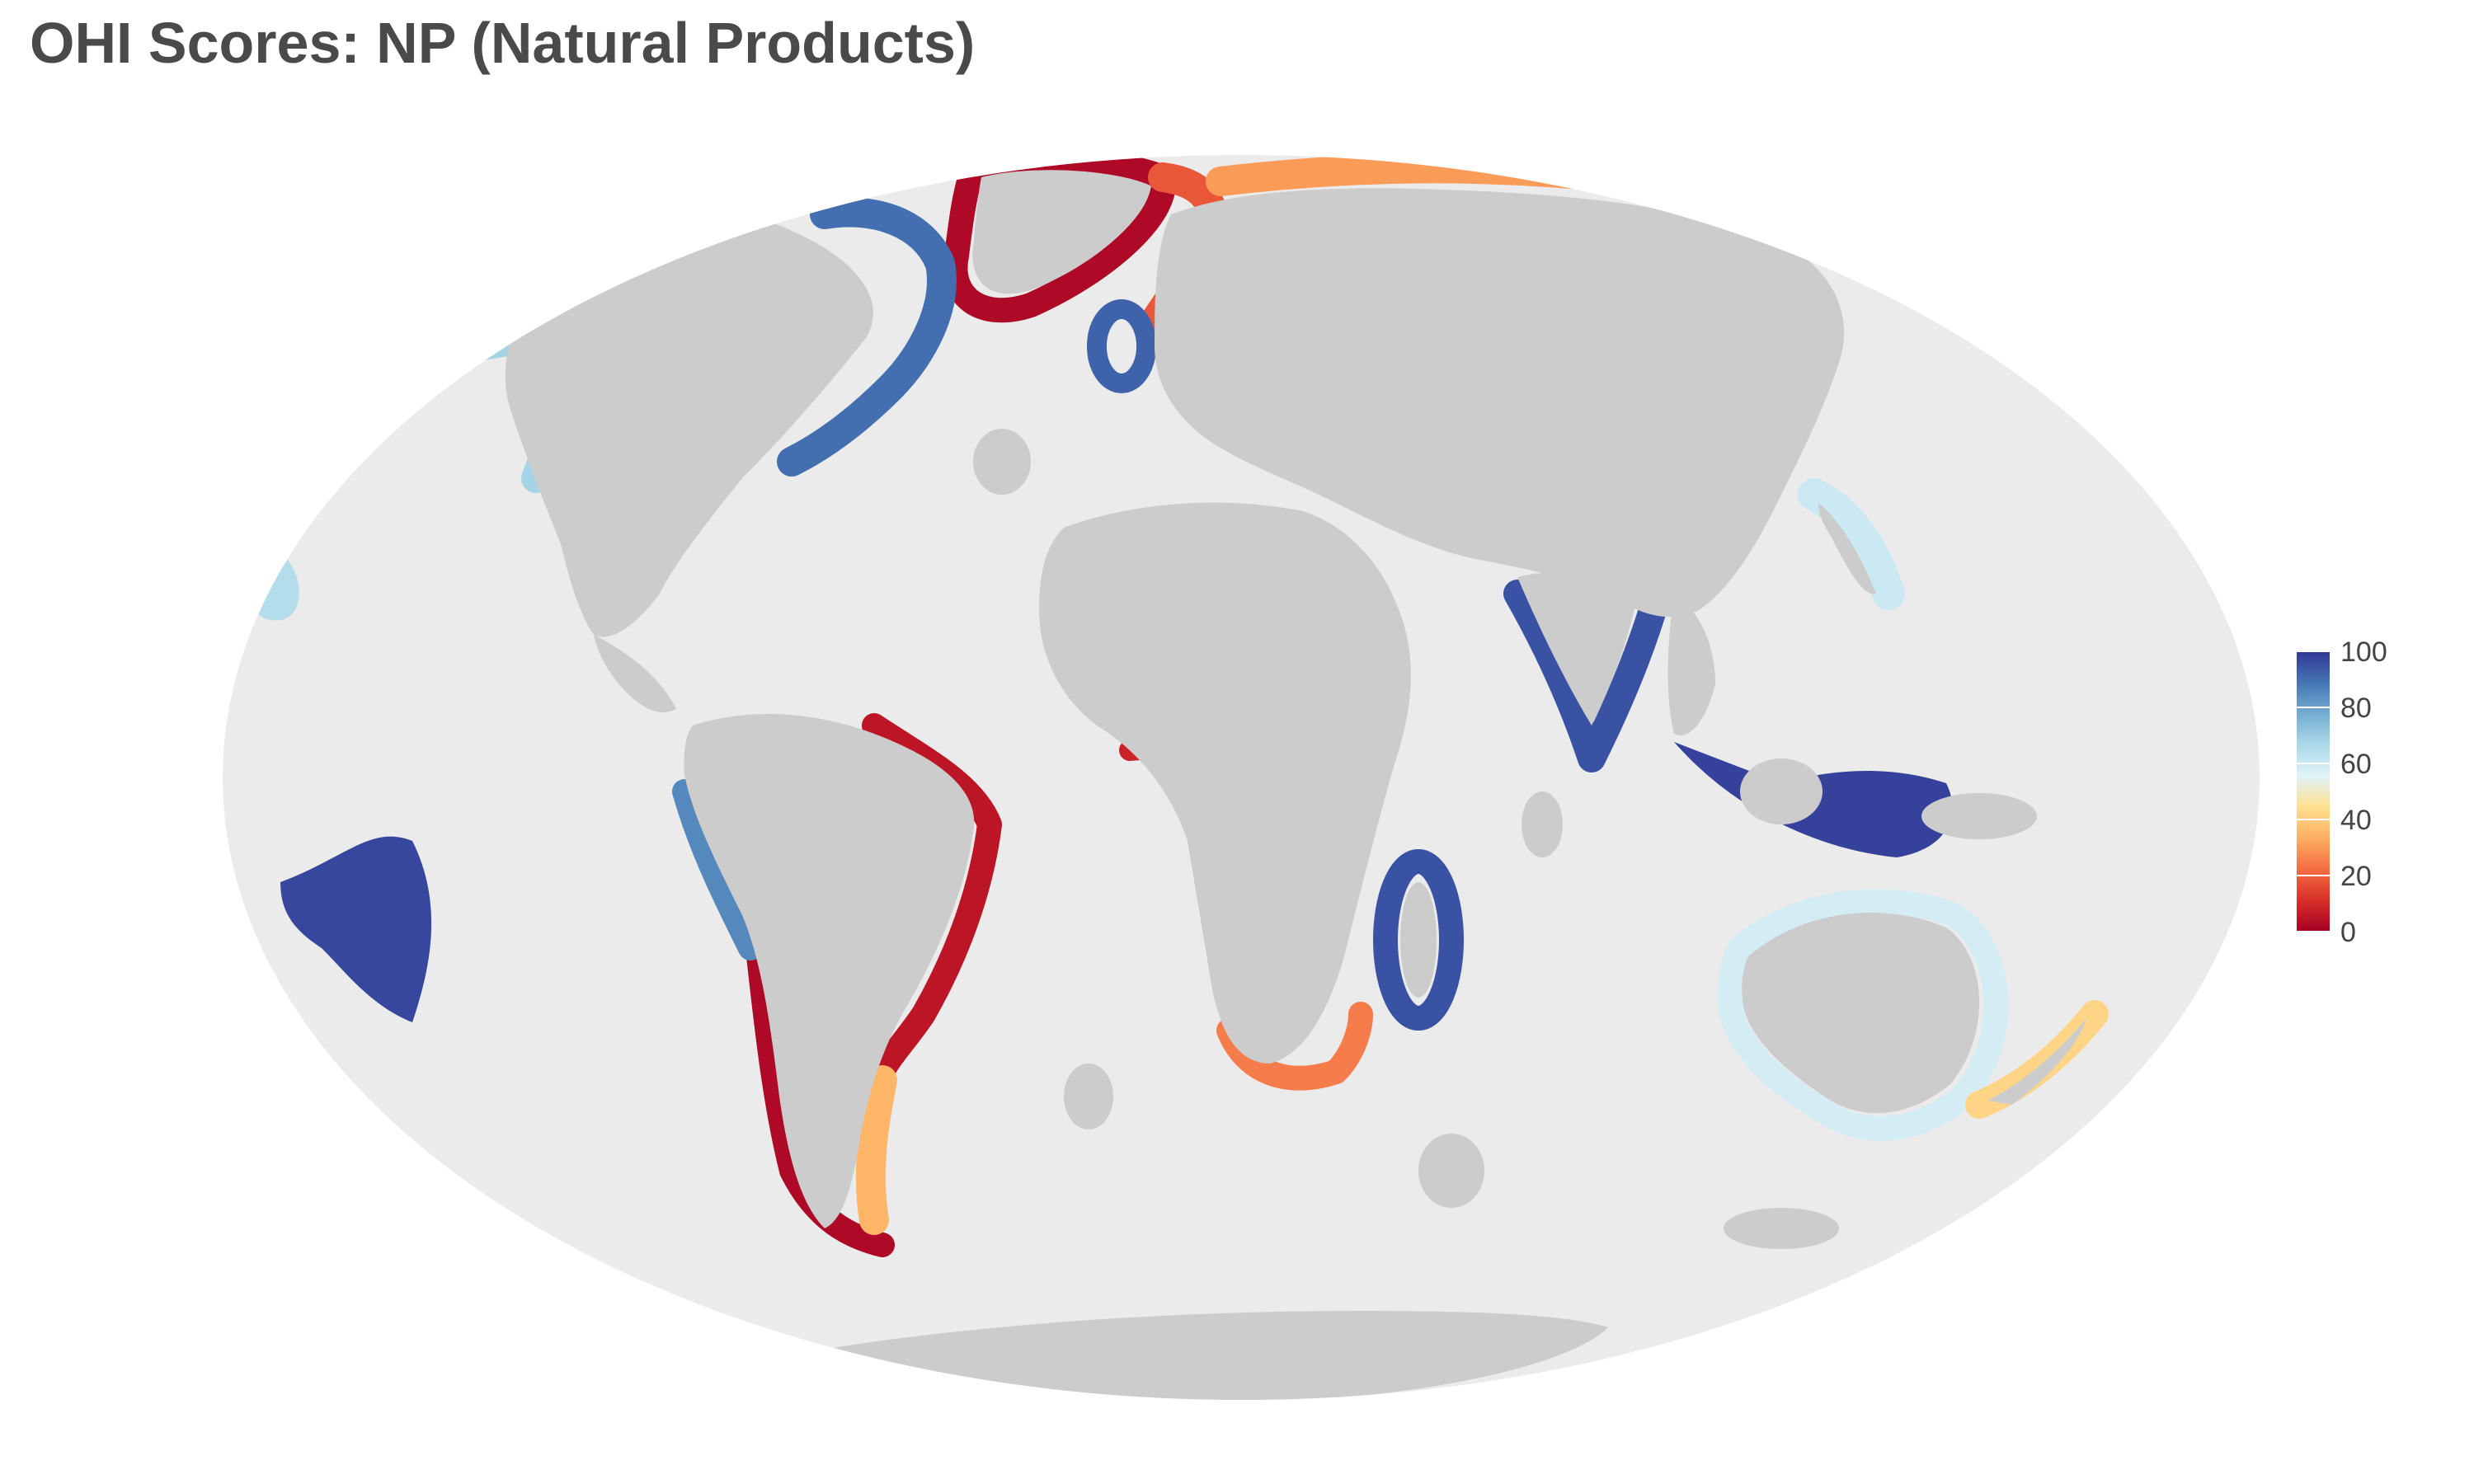 The image size is (2474, 1484). What do you see at coordinates (635, 673) in the screenshot?
I see `landmass-central-america` at bounding box center [635, 673].